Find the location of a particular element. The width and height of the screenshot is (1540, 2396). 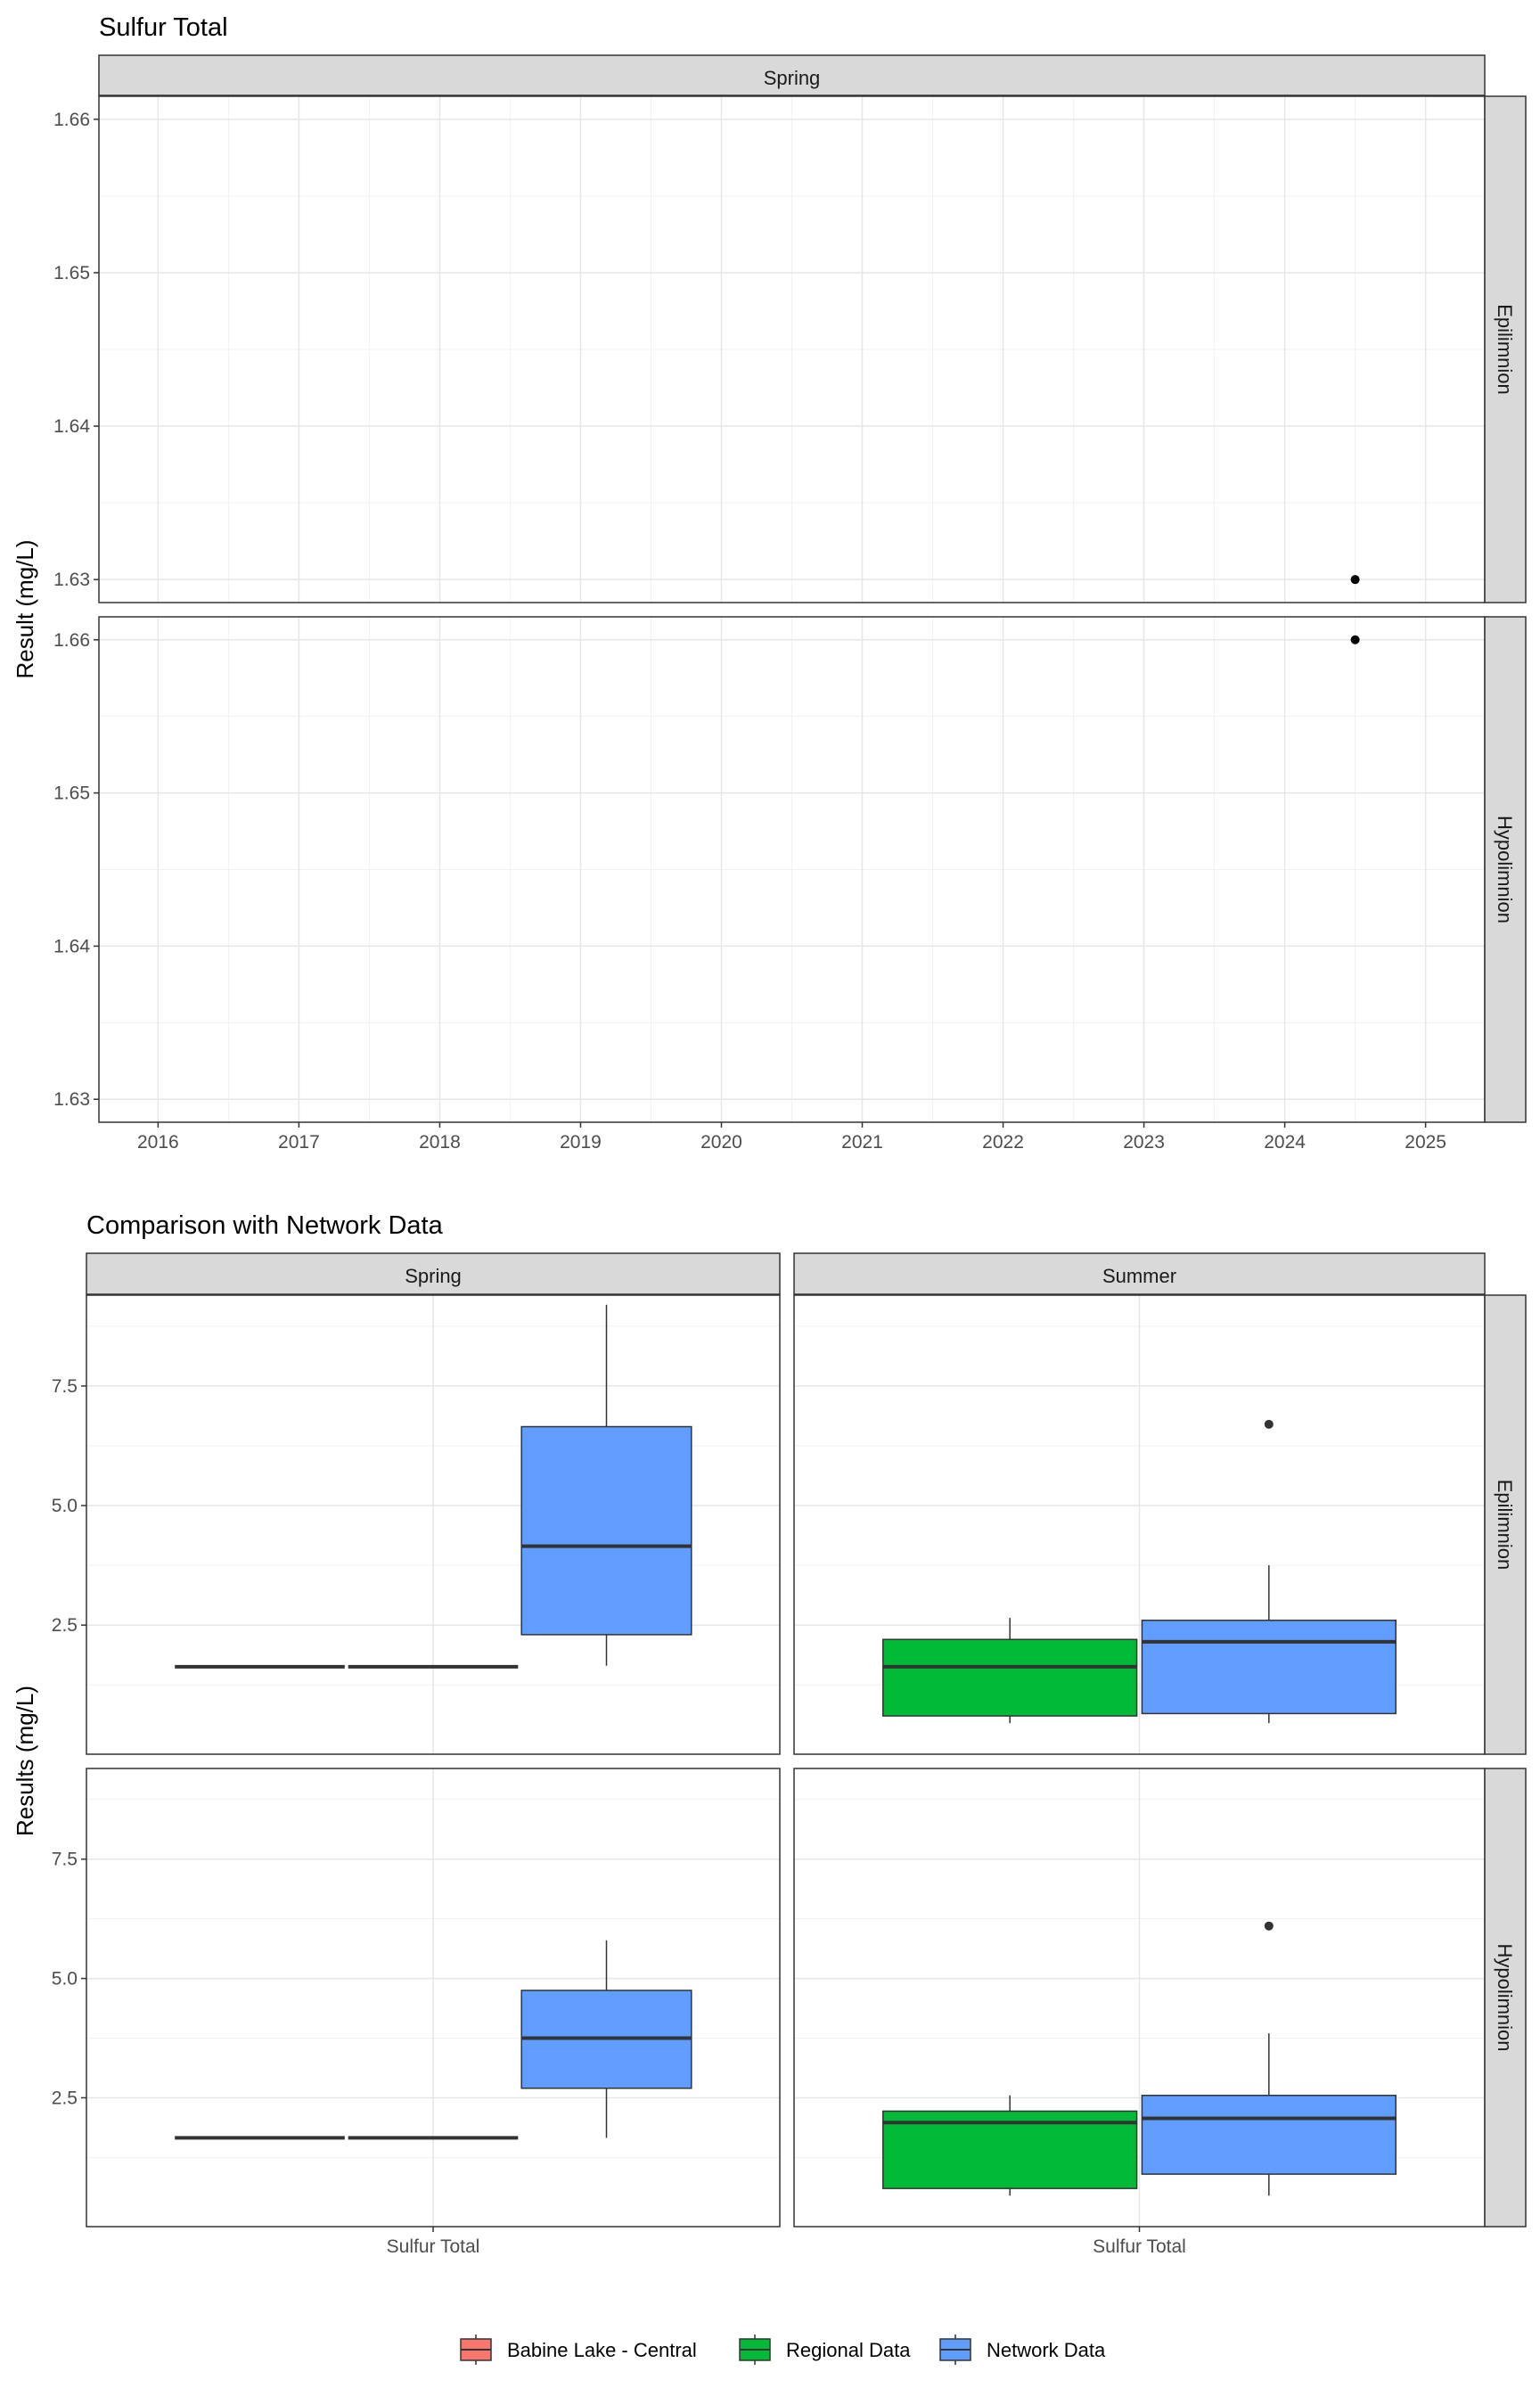

x-tick-label: 2023 is located at coordinates (1144, 1142).